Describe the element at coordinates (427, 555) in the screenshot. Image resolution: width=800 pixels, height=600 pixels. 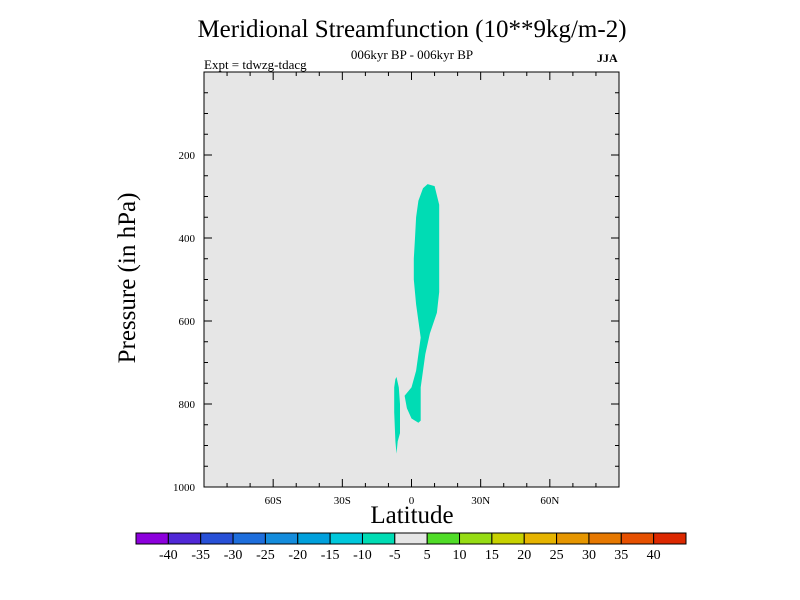
I see `colorbar-label: 5` at that location.